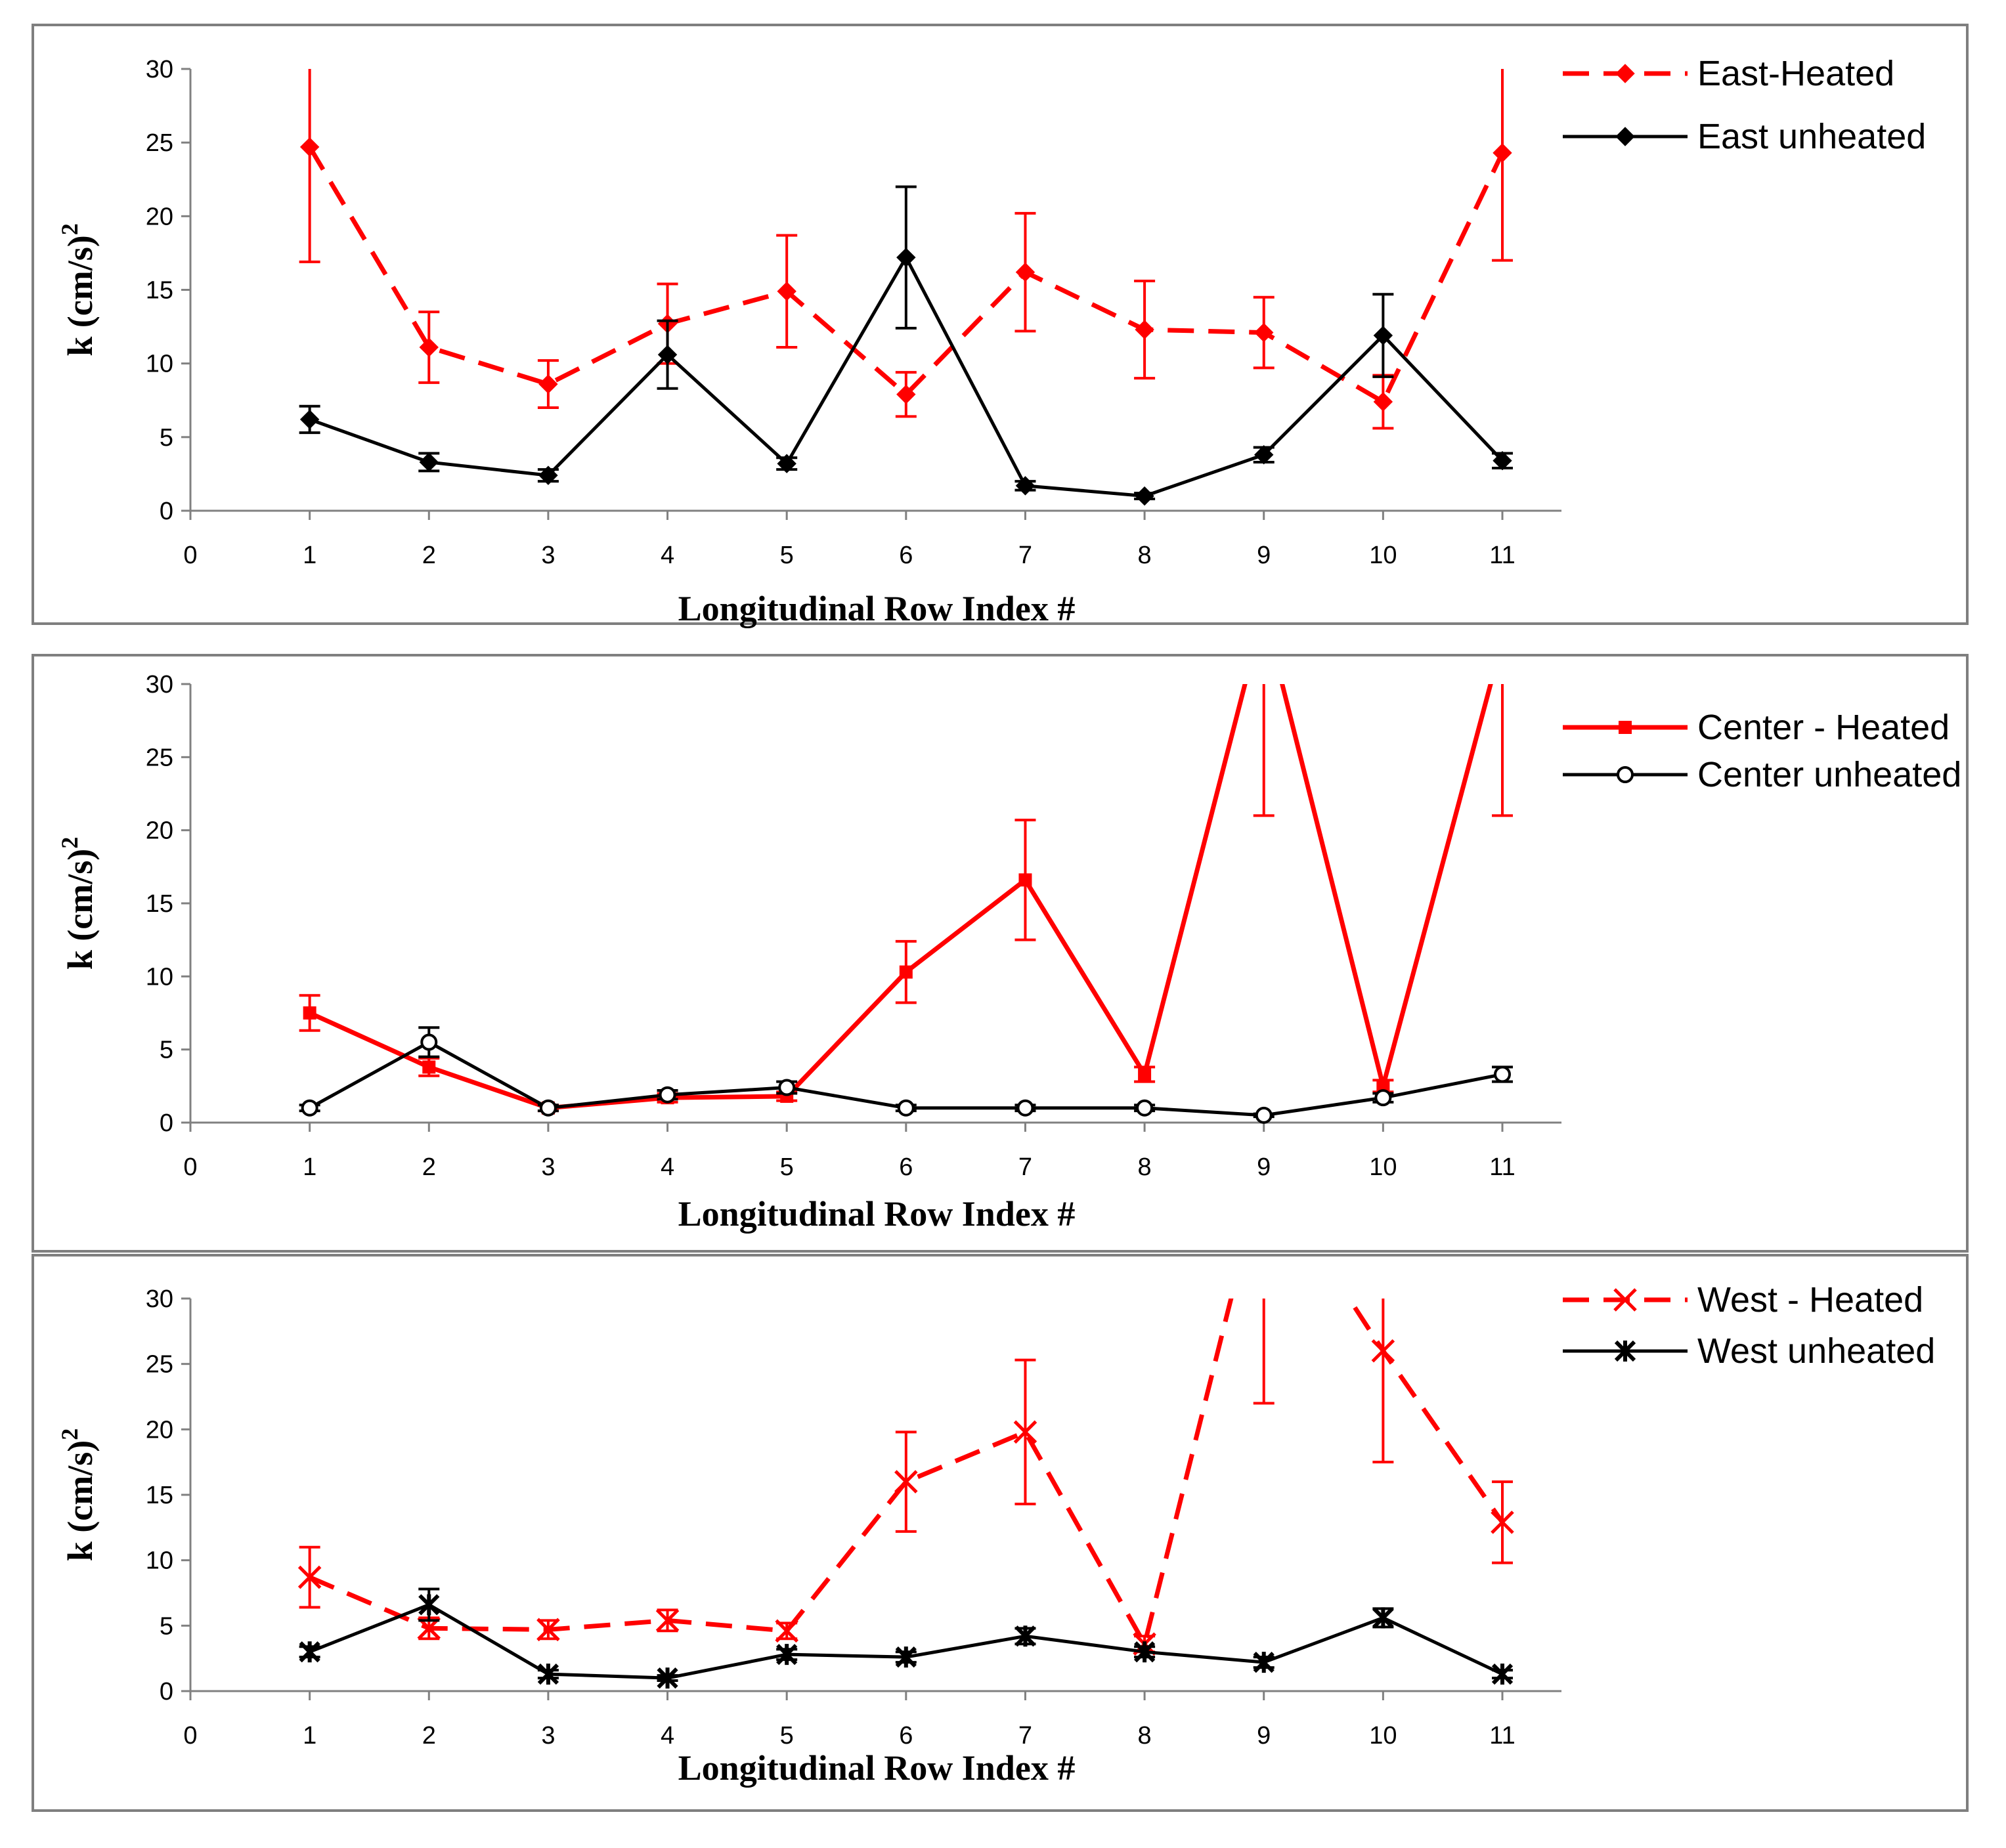 The height and width of the screenshot is (1848, 2006). Describe the element at coordinates (1025, 556) in the screenshot. I see `x-tick-label: 7` at that location.